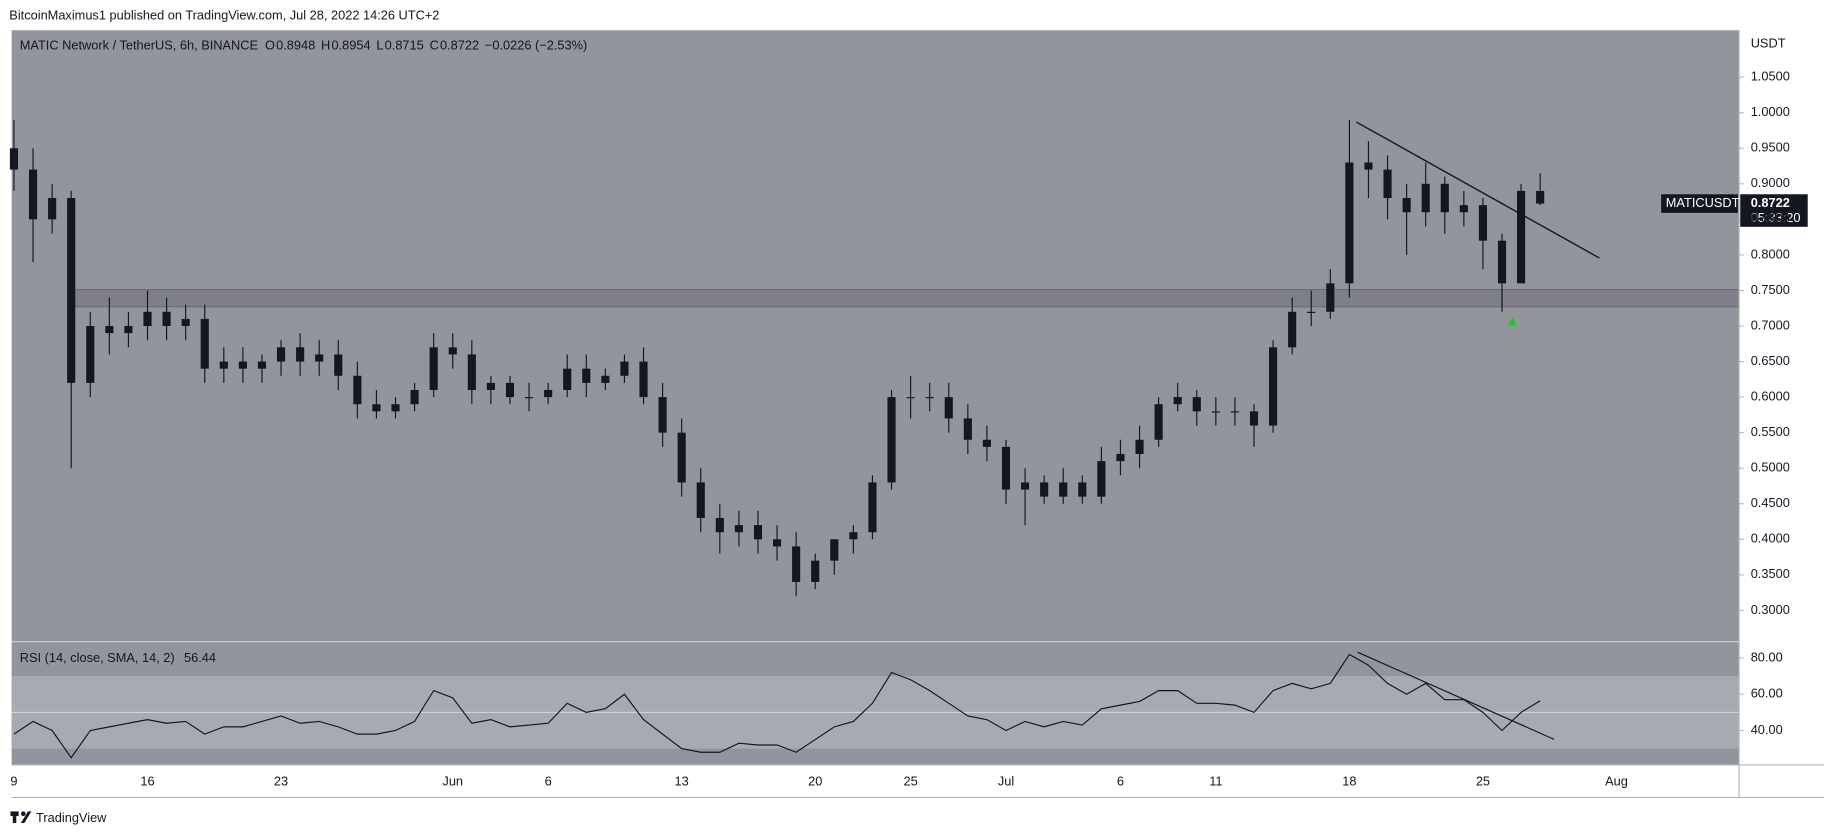 Image resolution: width=1824 pixels, height=837 pixels. I want to click on rsi-tick-label: 60.00, so click(1767, 693).